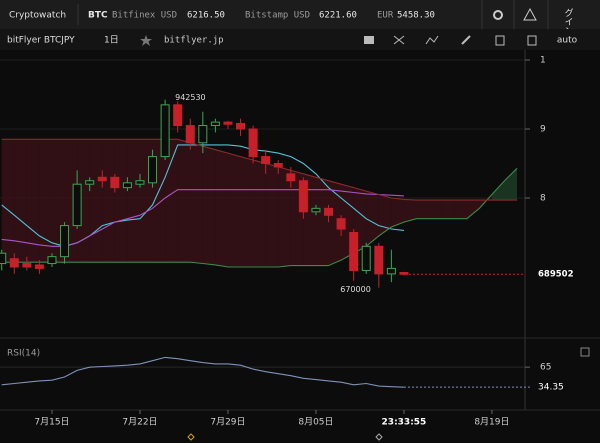 Image resolution: width=600 pixels, height=443 pixels. Describe the element at coordinates (202, 372) in the screenshot. I see `rsi-line` at that location.